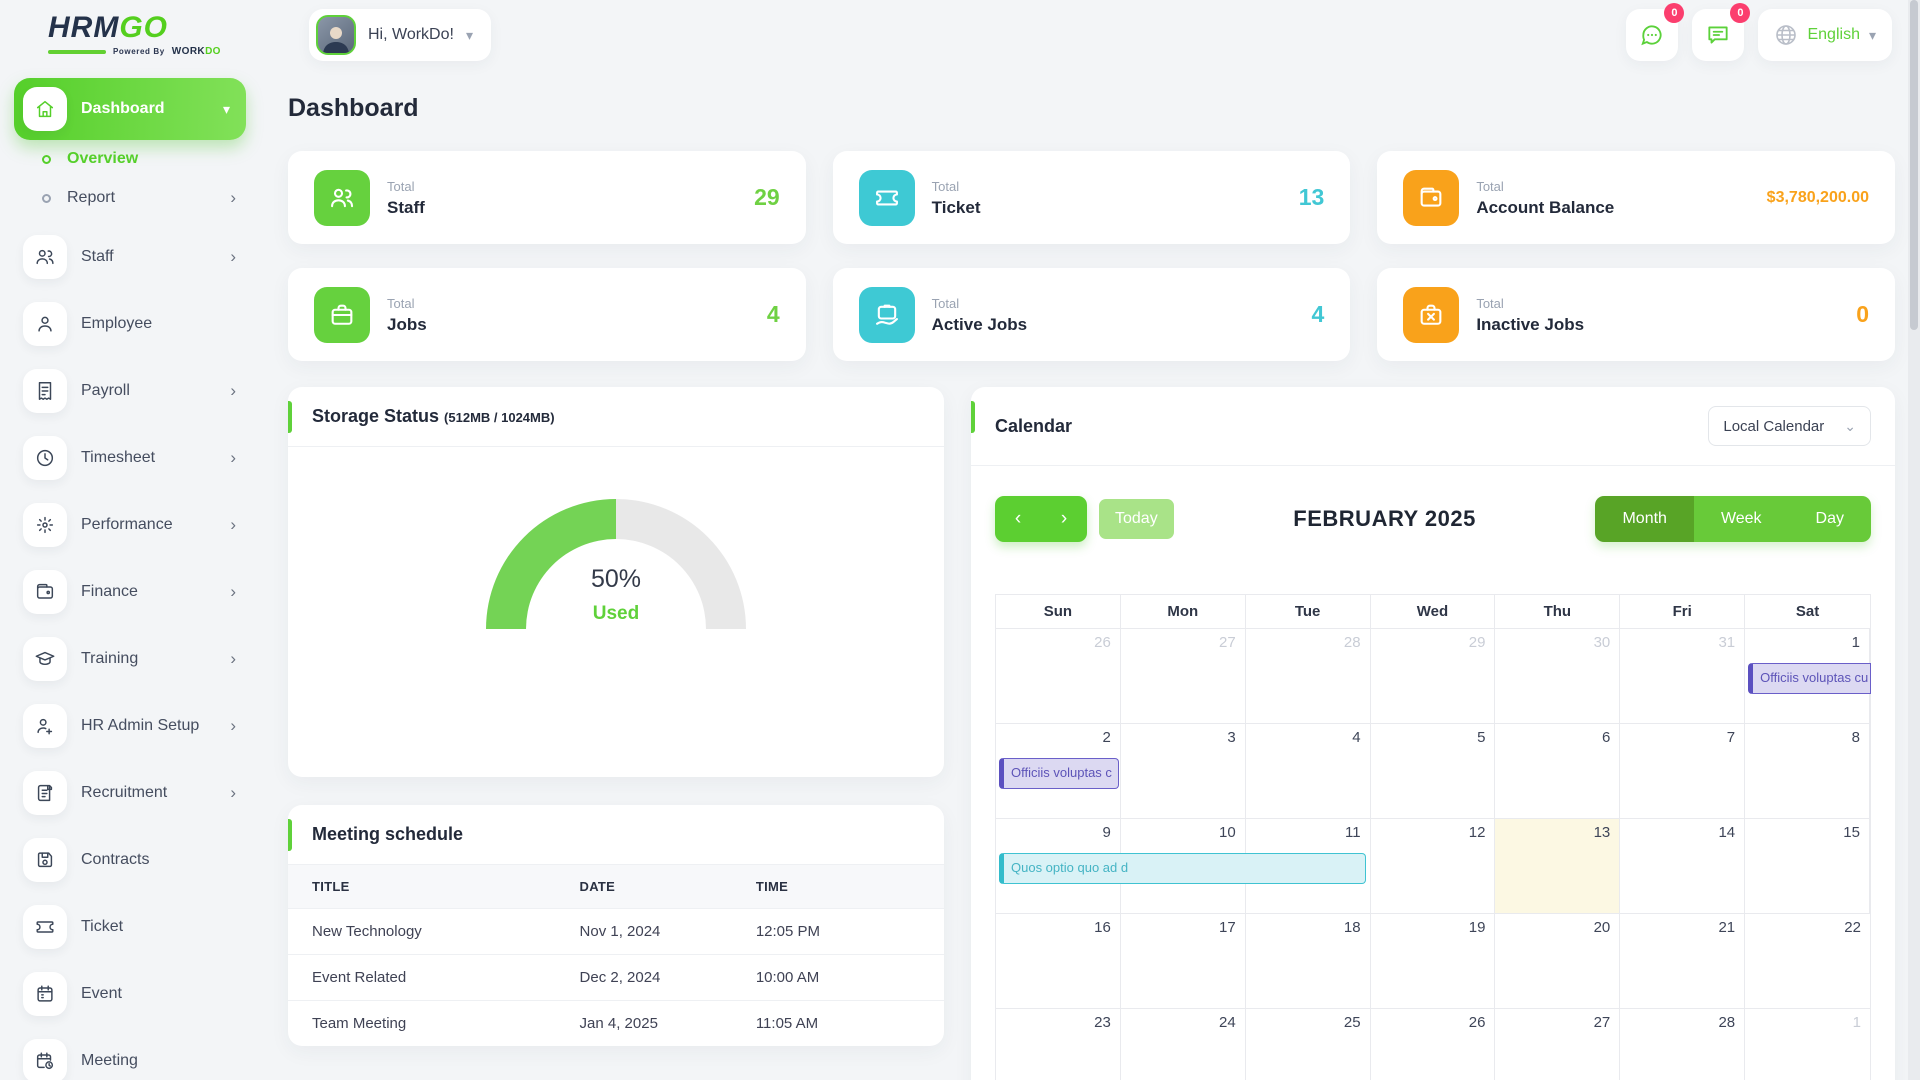 This screenshot has width=1920, height=1080. What do you see at coordinates (1829, 519) in the screenshot?
I see `calendar-view-day: Day` at bounding box center [1829, 519].